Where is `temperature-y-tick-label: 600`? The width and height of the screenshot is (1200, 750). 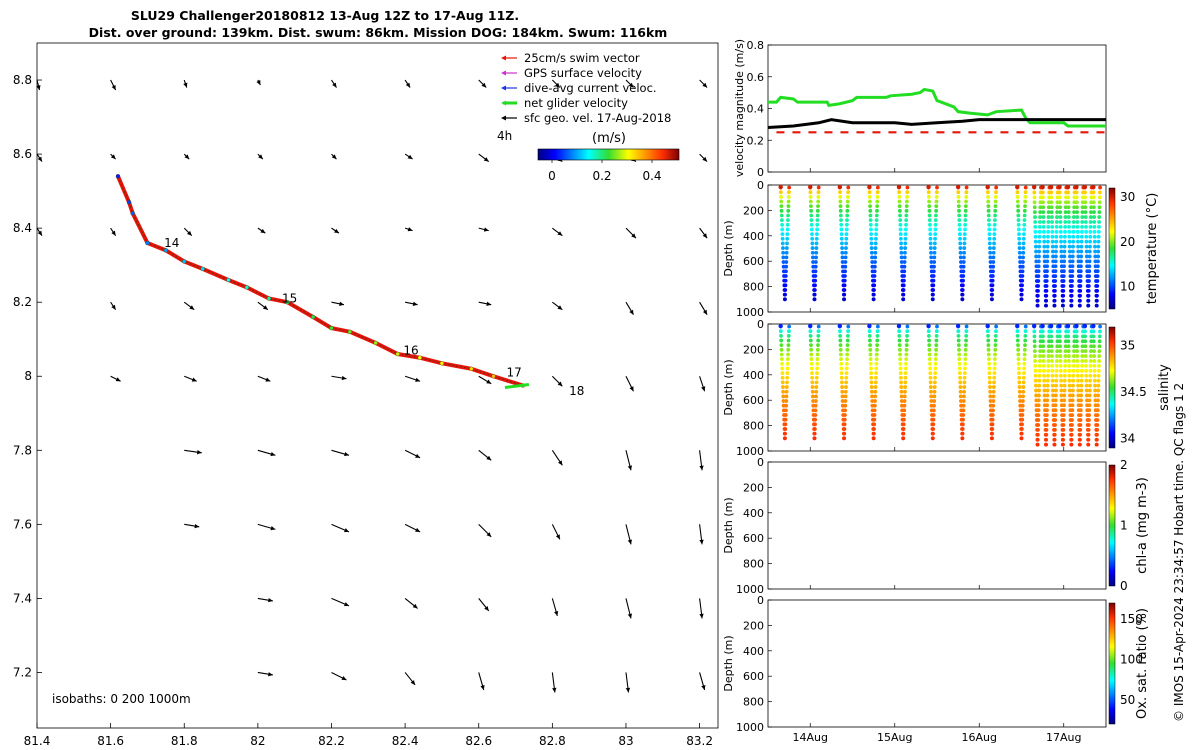
temperature-y-tick-label: 600 is located at coordinates (753, 261).